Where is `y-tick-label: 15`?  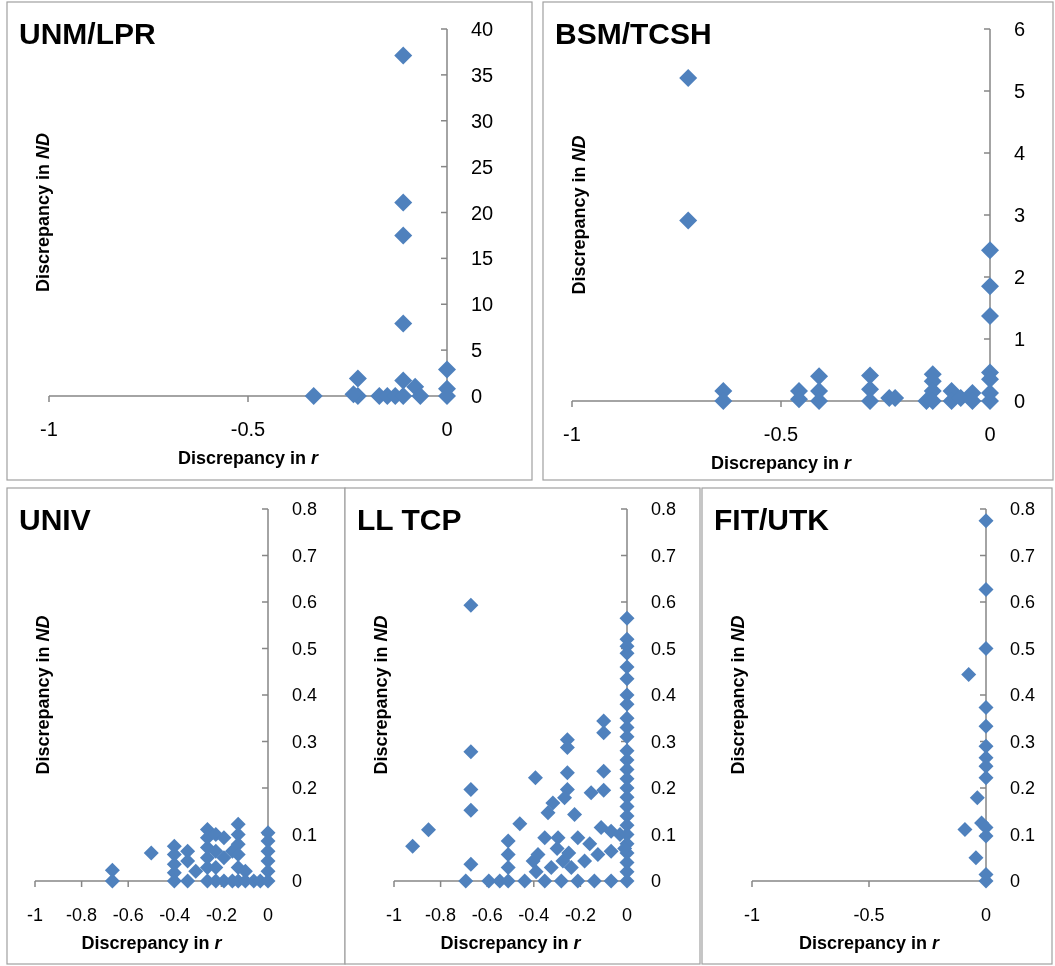
y-tick-label: 15 is located at coordinates (482, 258).